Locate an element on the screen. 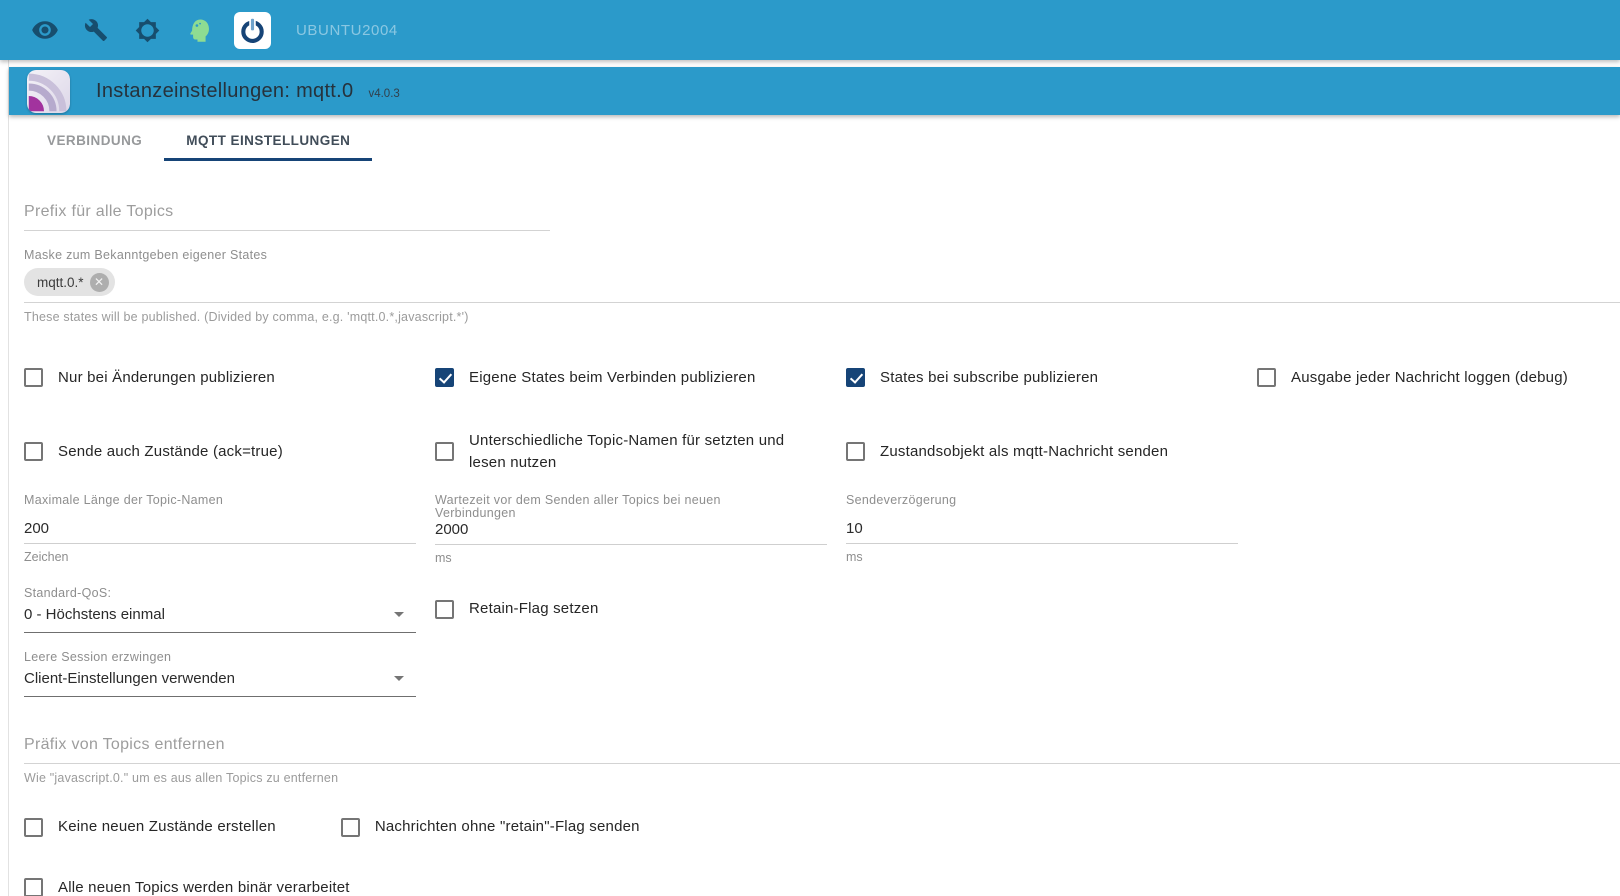  checkbox-publish-own-states-on-connect: Eigene States beim Verbinden publizieren is located at coordinates (640, 378).